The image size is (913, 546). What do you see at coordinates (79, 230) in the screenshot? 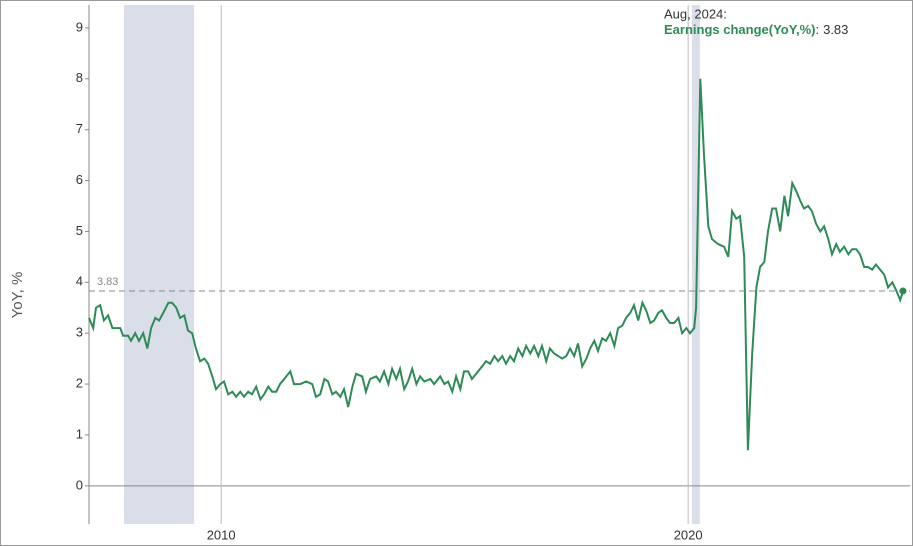
I see `y-tick-label: 5` at bounding box center [79, 230].